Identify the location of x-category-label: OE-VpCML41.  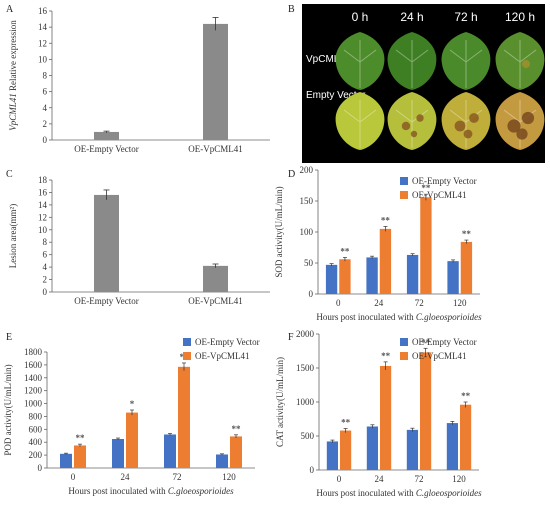
(215, 301).